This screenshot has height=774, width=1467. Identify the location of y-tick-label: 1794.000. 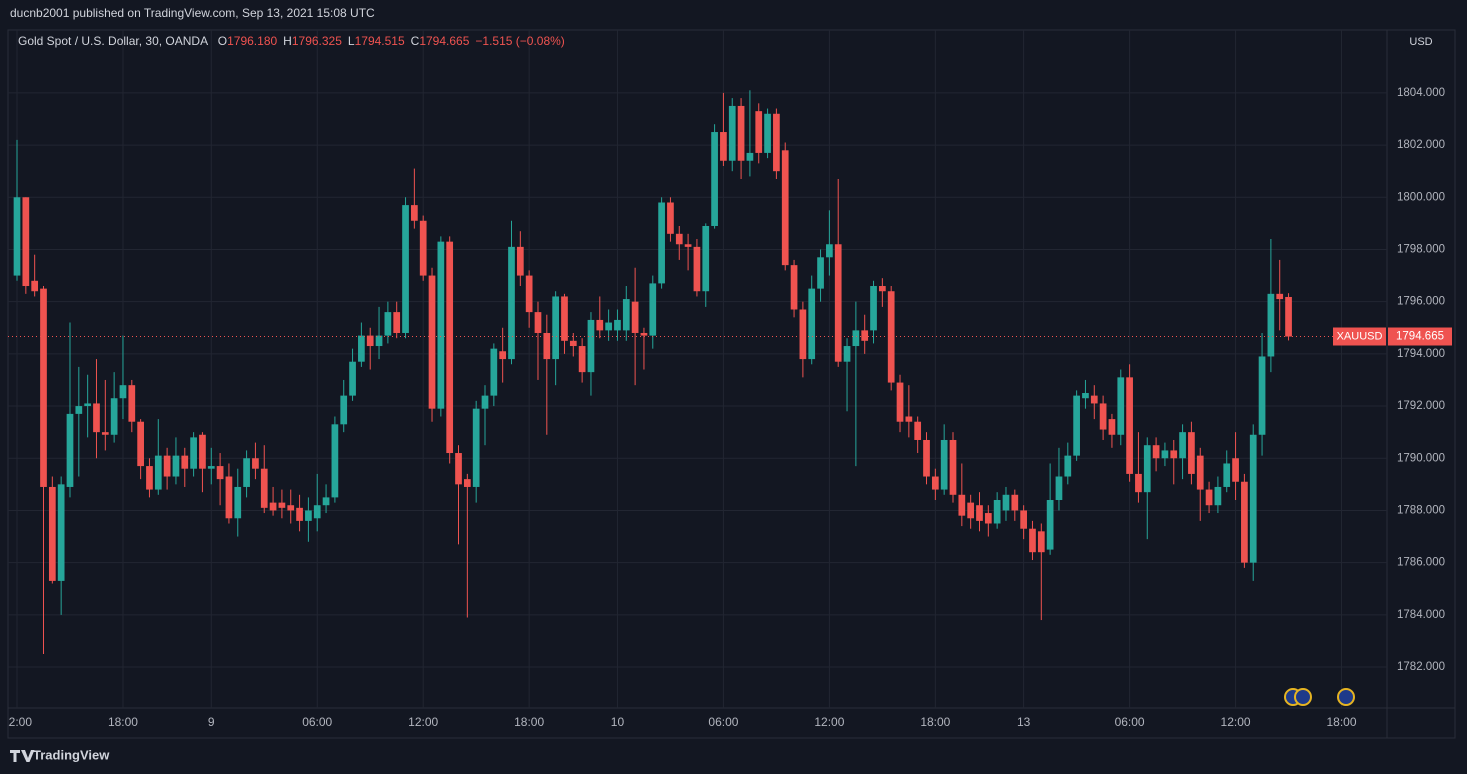
(1421, 354).